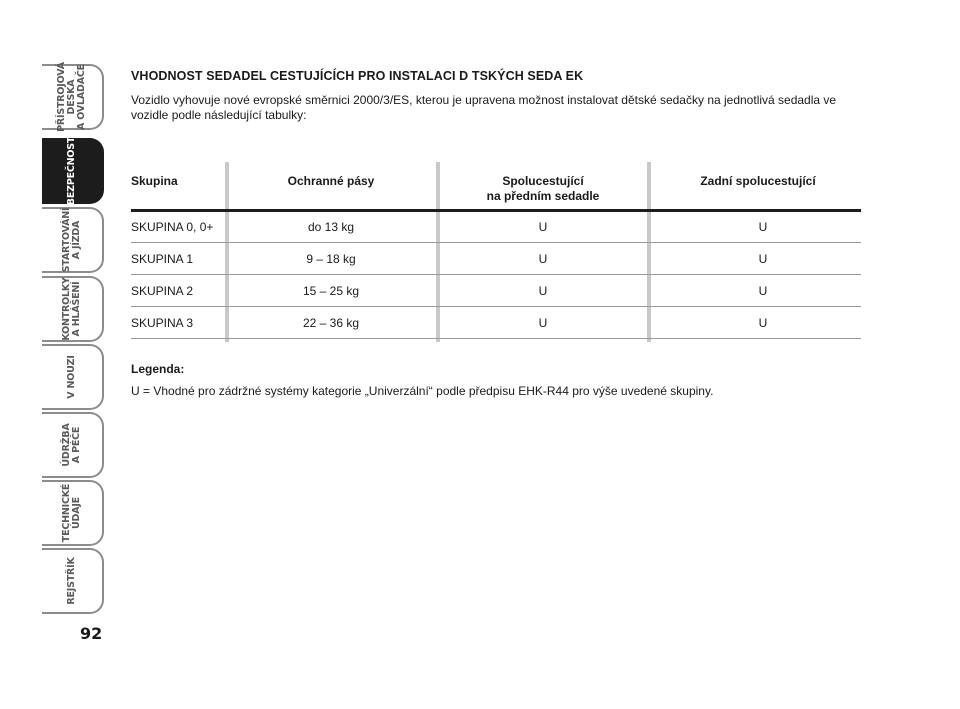 The width and height of the screenshot is (960, 709). I want to click on tab-bezpecnost: BEZPEČNOST, so click(73, 171).